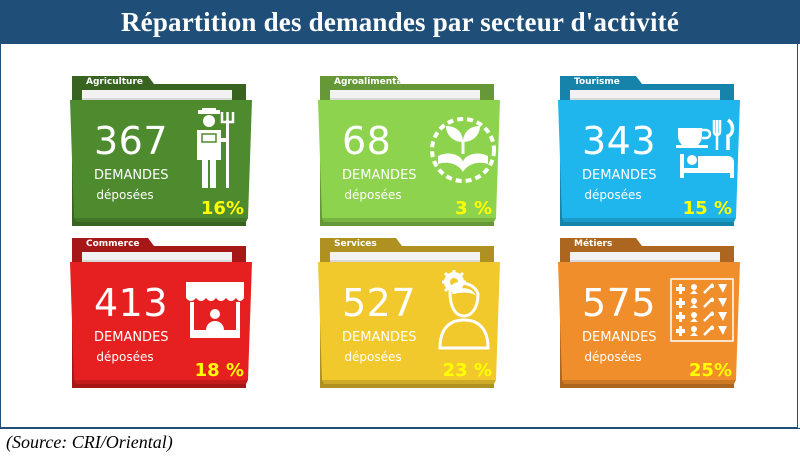  What do you see at coordinates (409, 151) in the screenshot?
I see `sector-card: Agroalimentaire 68 DEMANDES déposées 3 %` at bounding box center [409, 151].